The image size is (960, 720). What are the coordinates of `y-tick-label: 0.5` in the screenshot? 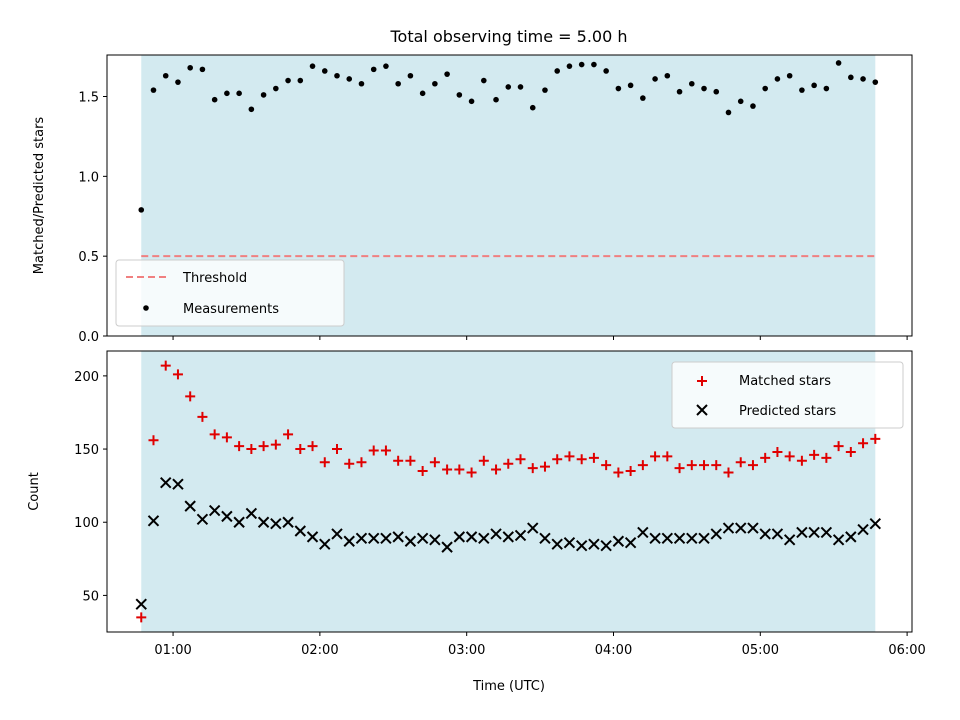 It's located at (88, 257).